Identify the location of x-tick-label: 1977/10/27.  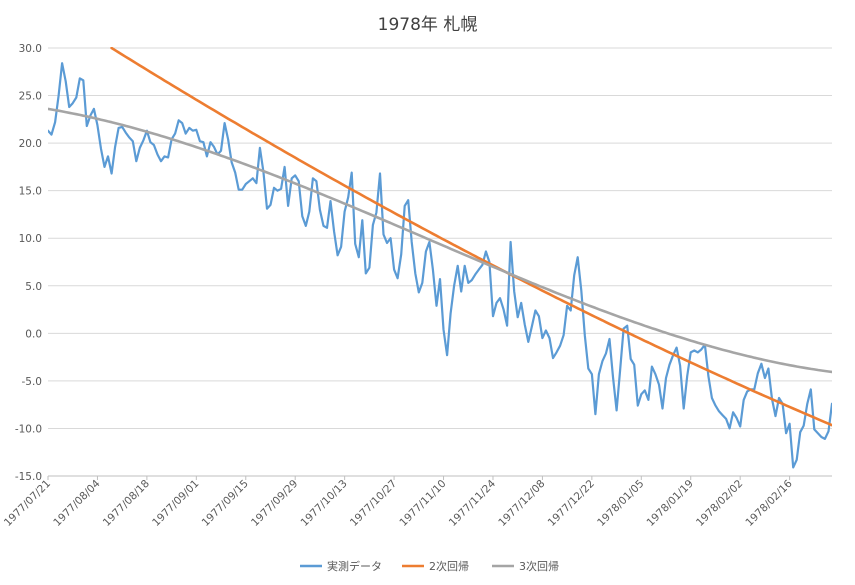
(373, 503).